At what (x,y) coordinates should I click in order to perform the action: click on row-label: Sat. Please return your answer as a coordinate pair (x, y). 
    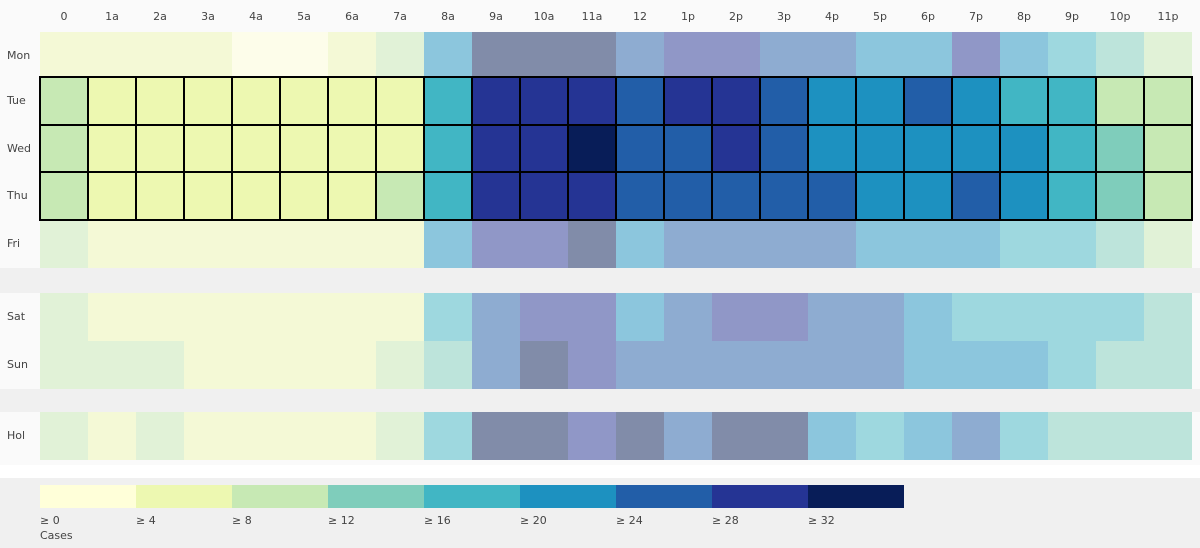
    Looking at the image, I should click on (16, 316).